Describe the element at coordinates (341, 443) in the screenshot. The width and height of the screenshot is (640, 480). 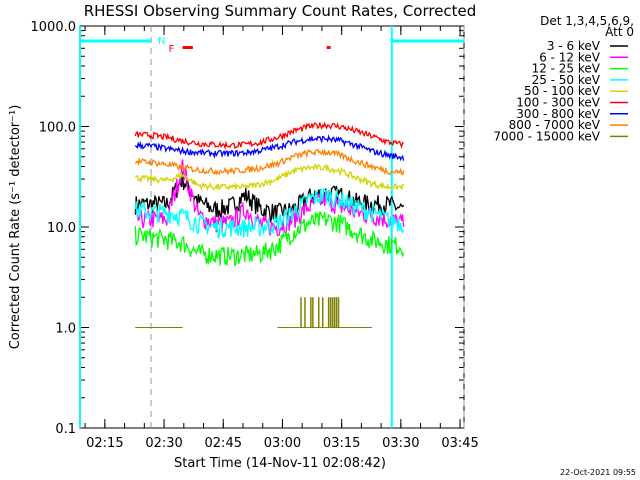
I see `x-tick-label: 03:15` at that location.